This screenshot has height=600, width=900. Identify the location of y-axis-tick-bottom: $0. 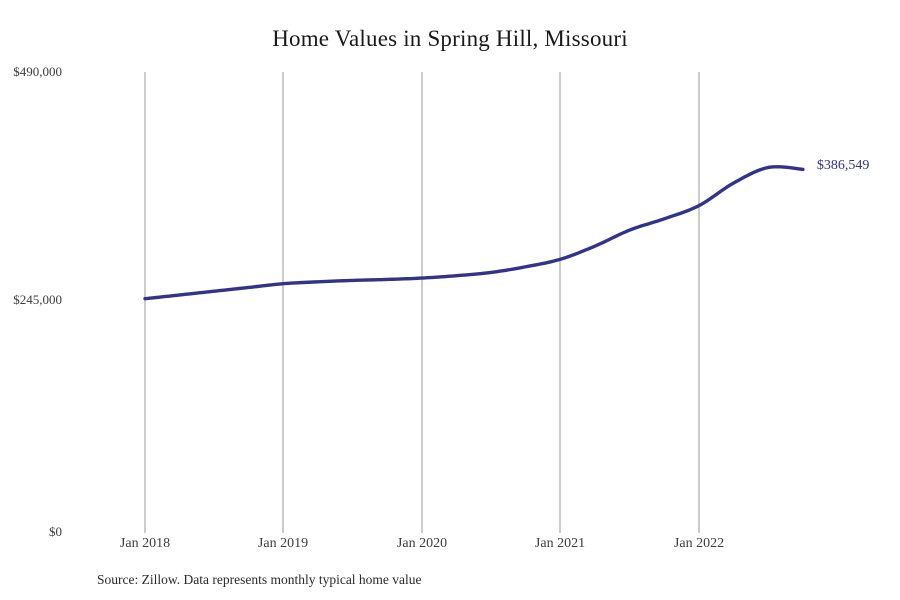
(55, 531).